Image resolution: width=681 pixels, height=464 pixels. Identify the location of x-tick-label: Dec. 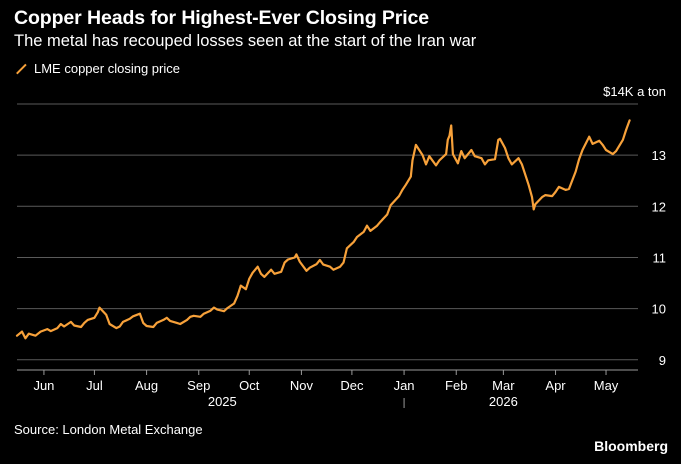
(352, 385).